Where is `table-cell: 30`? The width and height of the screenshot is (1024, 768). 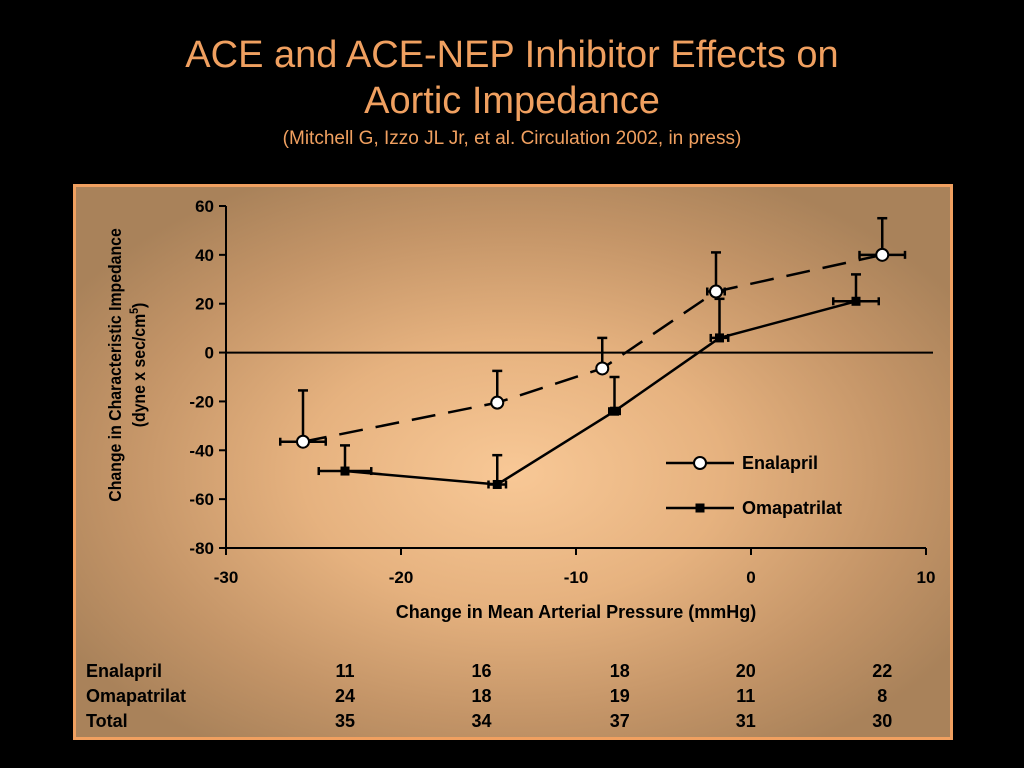
table-cell: 30 is located at coordinates (882, 721).